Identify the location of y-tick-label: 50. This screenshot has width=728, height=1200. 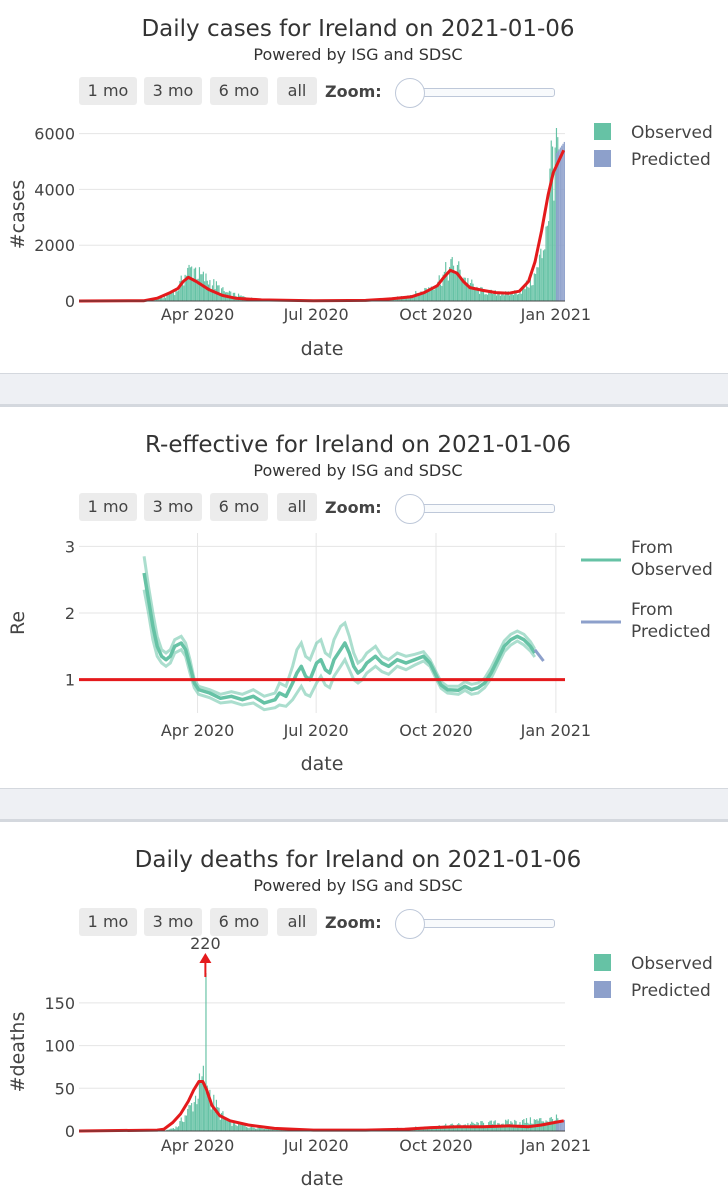
(65, 1088).